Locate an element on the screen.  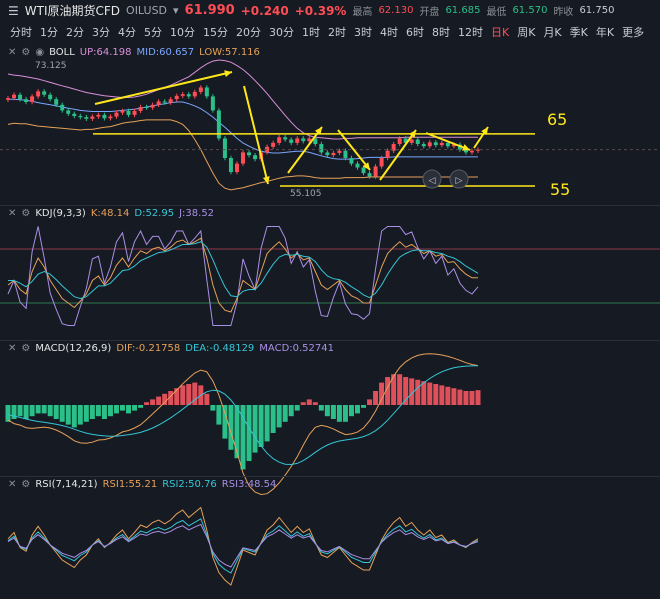
timeframe-tab: 更多 is located at coordinates (633, 32).